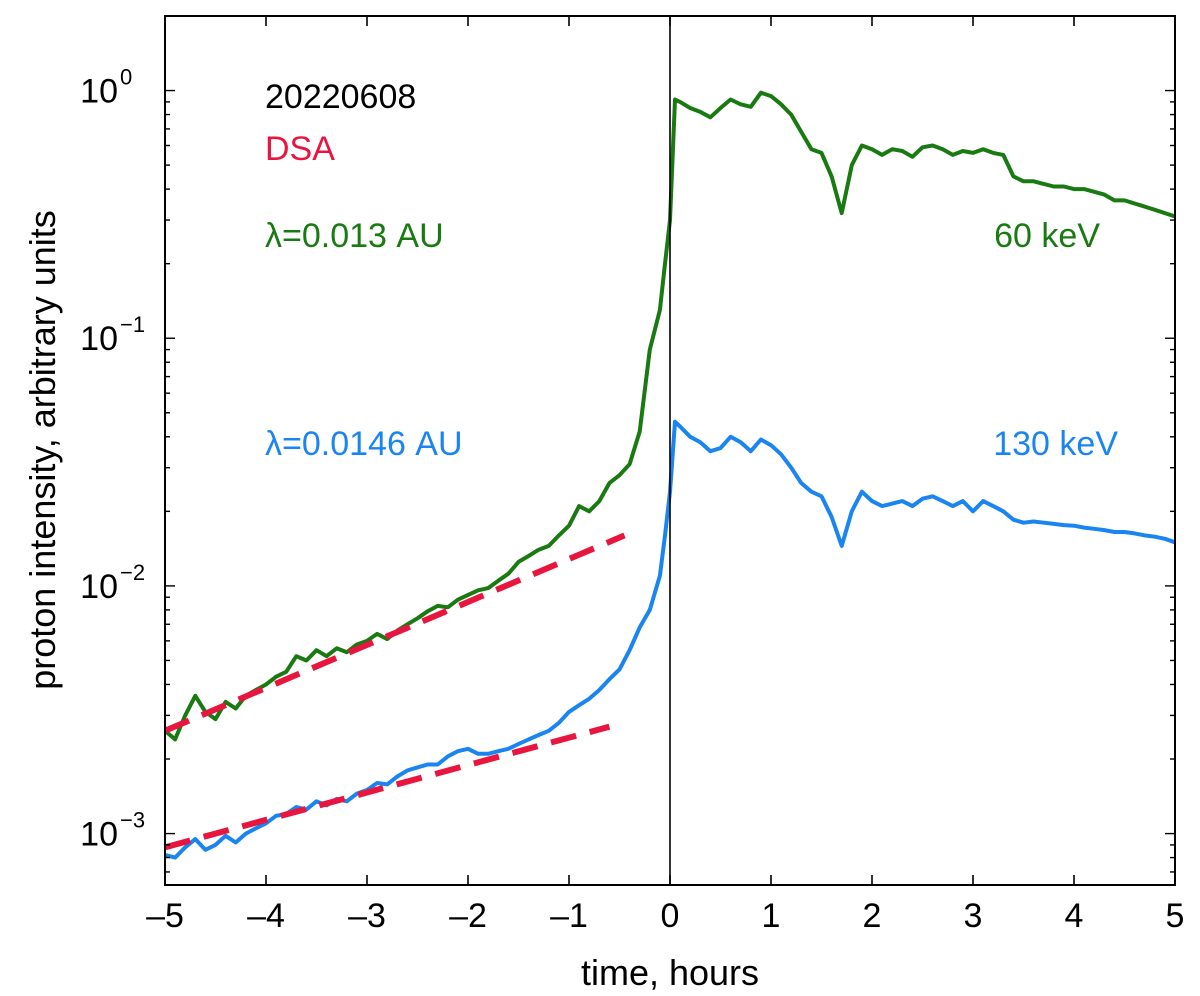 The image size is (1200, 996). What do you see at coordinates (354, 236) in the screenshot?
I see `lambda-60kev-label: λ=0.013 AU` at bounding box center [354, 236].